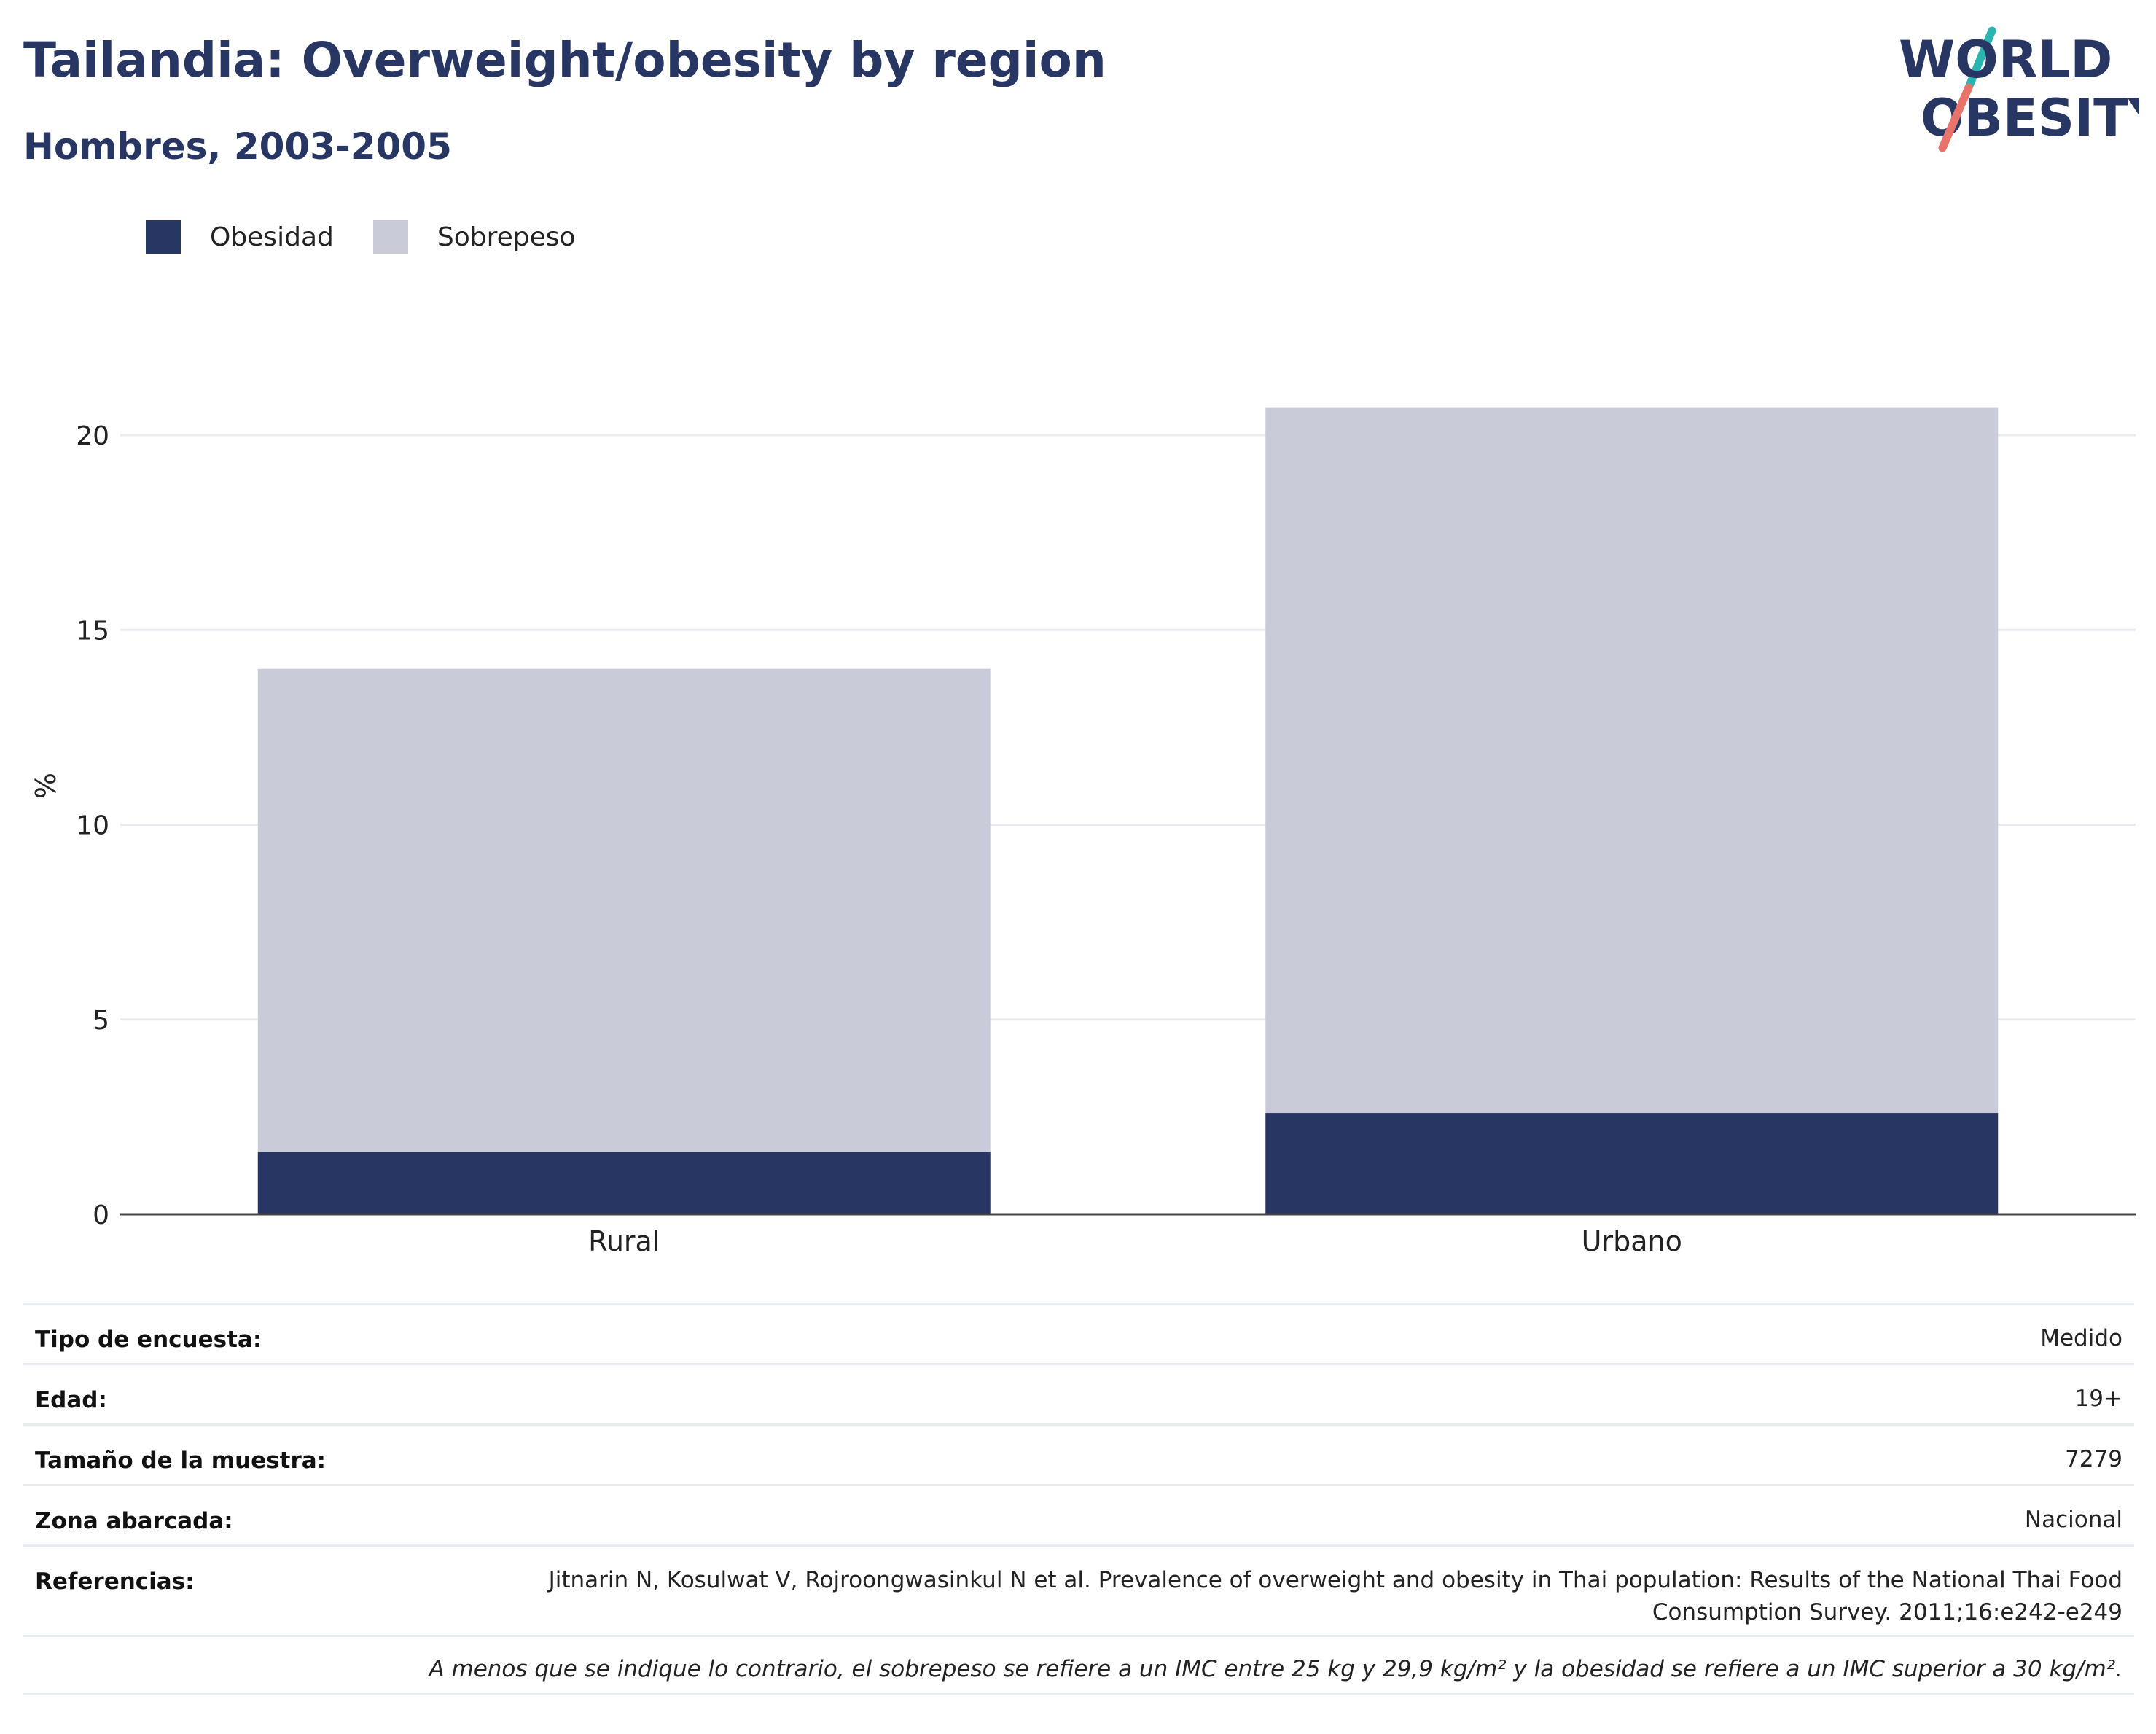 Image resolution: width=2156 pixels, height=1734 pixels. What do you see at coordinates (148, 1340) in the screenshot?
I see `info-label: Tipo de encuesta:` at bounding box center [148, 1340].